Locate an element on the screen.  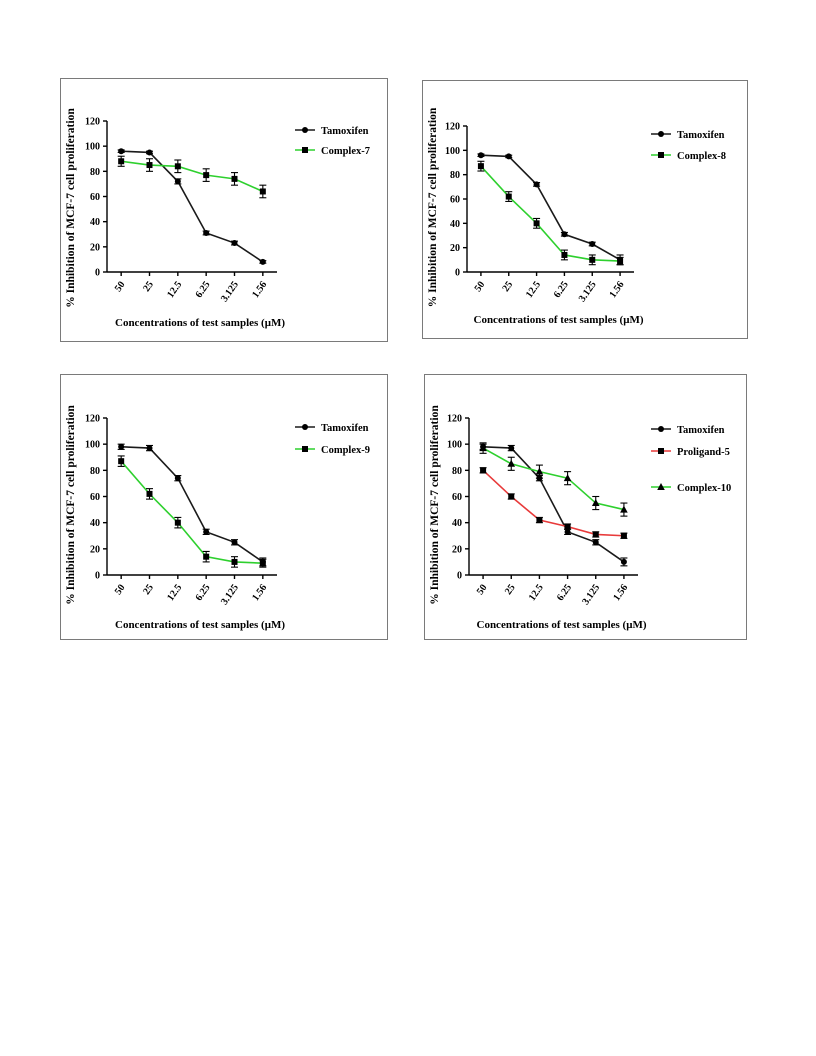
legend-label: Proligand-5 is located at coordinates (703, 452).